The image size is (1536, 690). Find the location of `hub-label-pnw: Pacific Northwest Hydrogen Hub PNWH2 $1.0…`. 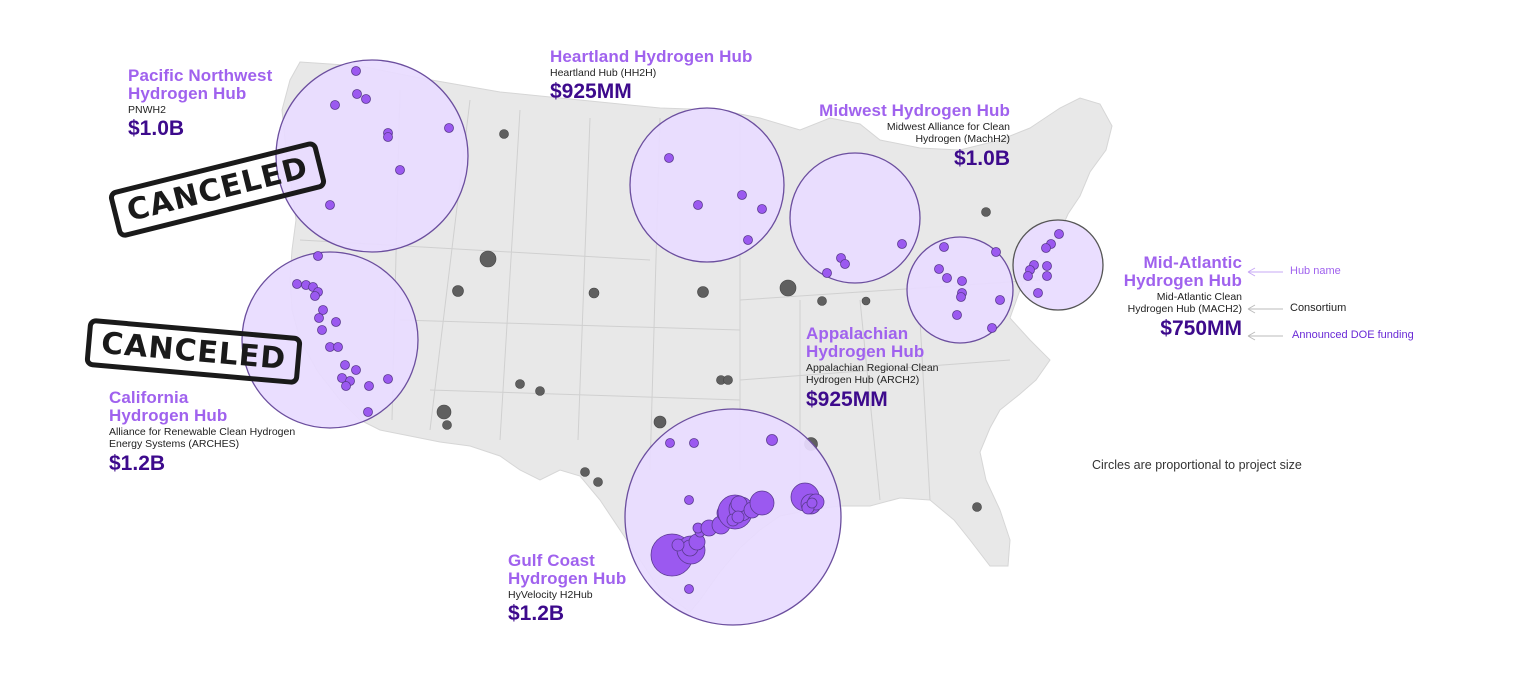

hub-label-pnw: Pacific Northwest Hydrogen Hub PNWH2 $1.0… is located at coordinates (200, 103).